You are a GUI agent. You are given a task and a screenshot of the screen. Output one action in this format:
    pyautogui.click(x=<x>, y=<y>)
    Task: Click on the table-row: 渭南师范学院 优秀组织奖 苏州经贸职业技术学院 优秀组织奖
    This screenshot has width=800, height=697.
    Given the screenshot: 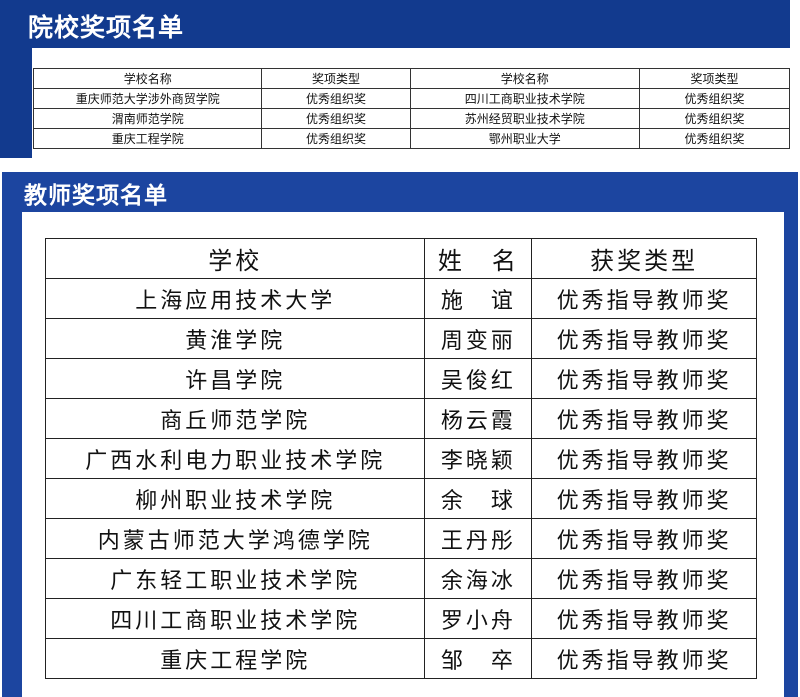 What is the action you would take?
    pyautogui.click(x=411, y=118)
    